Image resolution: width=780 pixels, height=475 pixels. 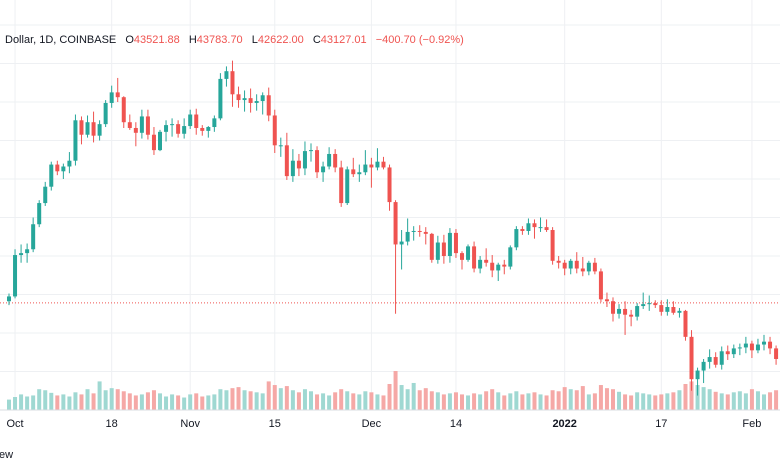 What do you see at coordinates (564, 424) in the screenshot?
I see `time-tick-label: 2022` at bounding box center [564, 424].